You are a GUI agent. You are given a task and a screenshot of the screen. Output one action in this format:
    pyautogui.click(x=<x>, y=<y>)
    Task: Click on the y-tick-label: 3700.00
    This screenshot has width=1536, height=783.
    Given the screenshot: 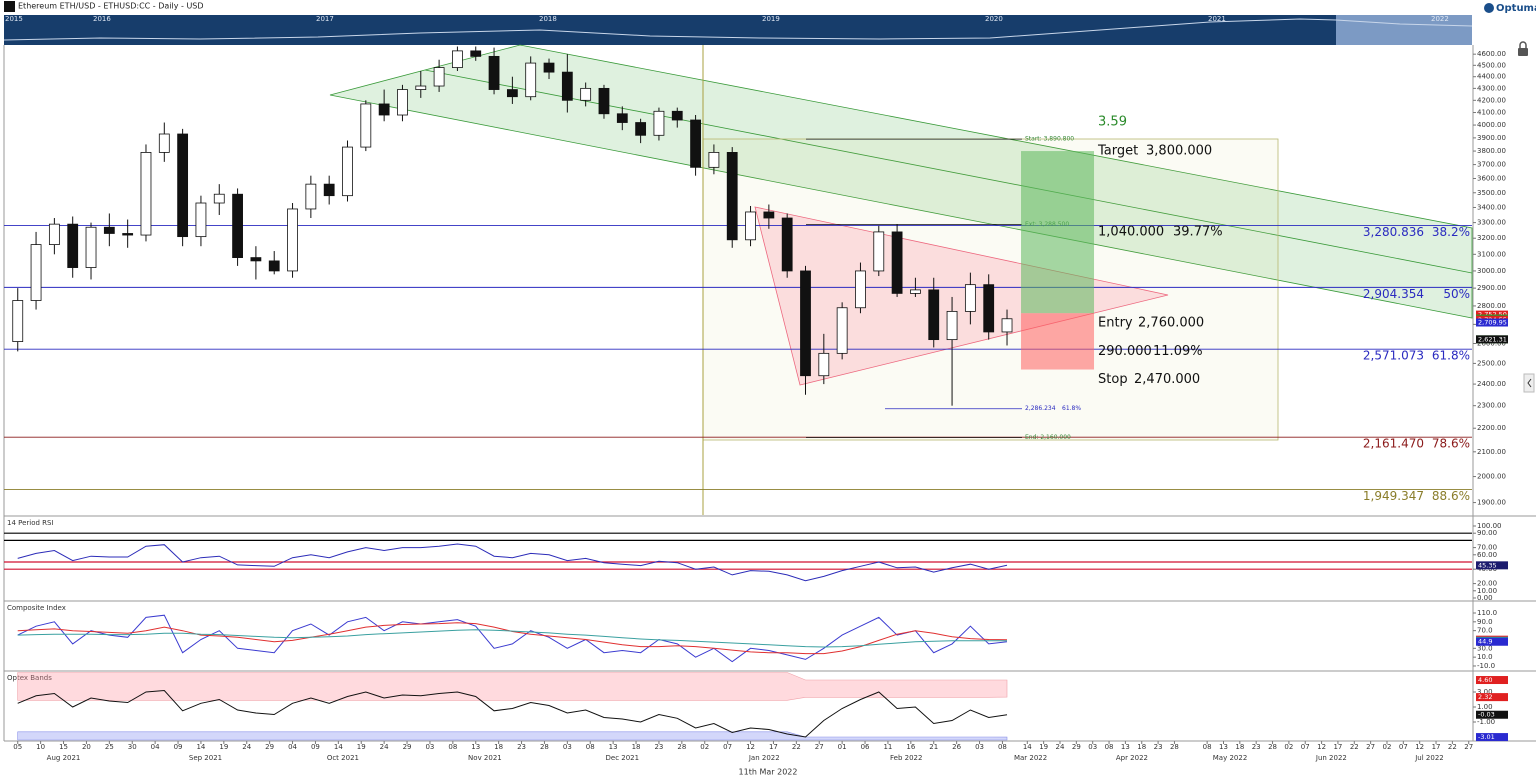 What is the action you would take?
    pyautogui.click(x=1491, y=165)
    